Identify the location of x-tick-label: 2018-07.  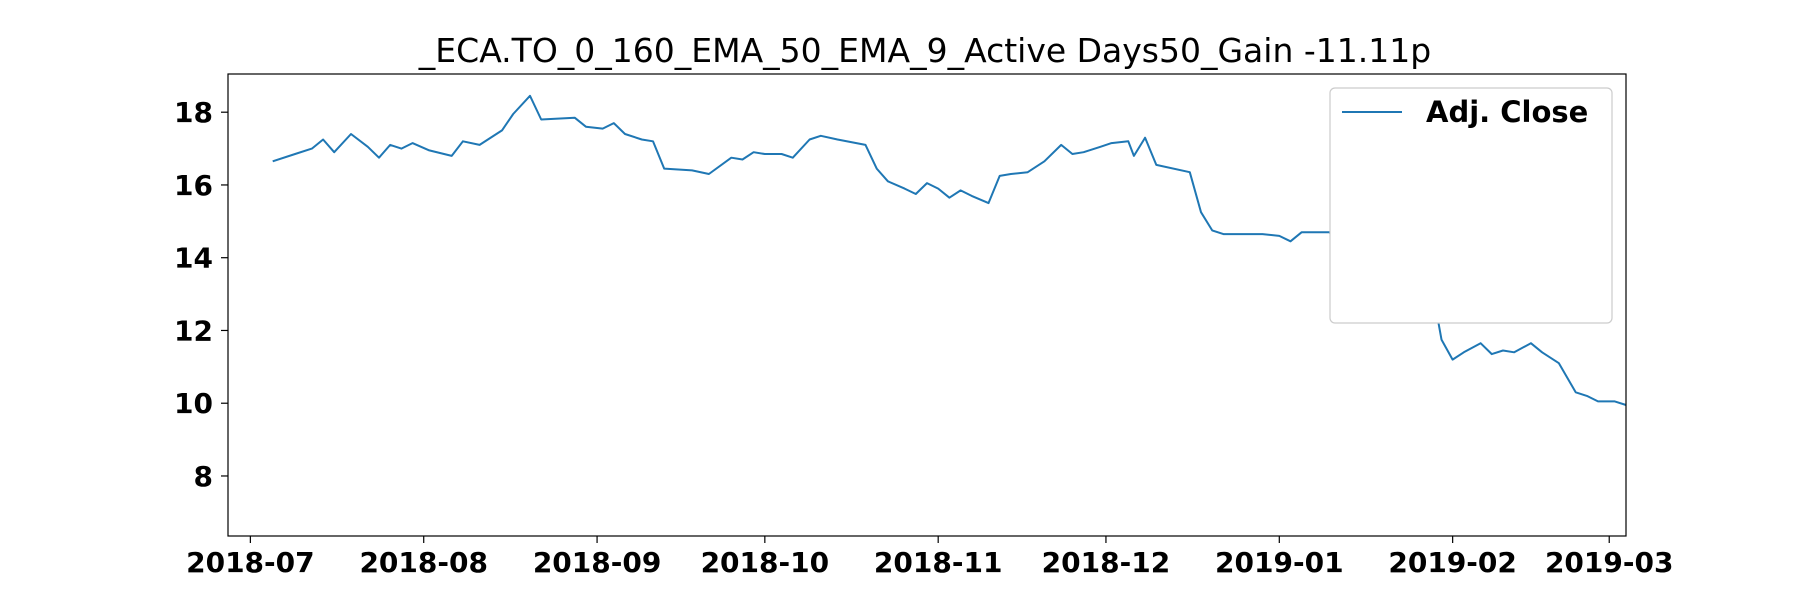
(250, 562).